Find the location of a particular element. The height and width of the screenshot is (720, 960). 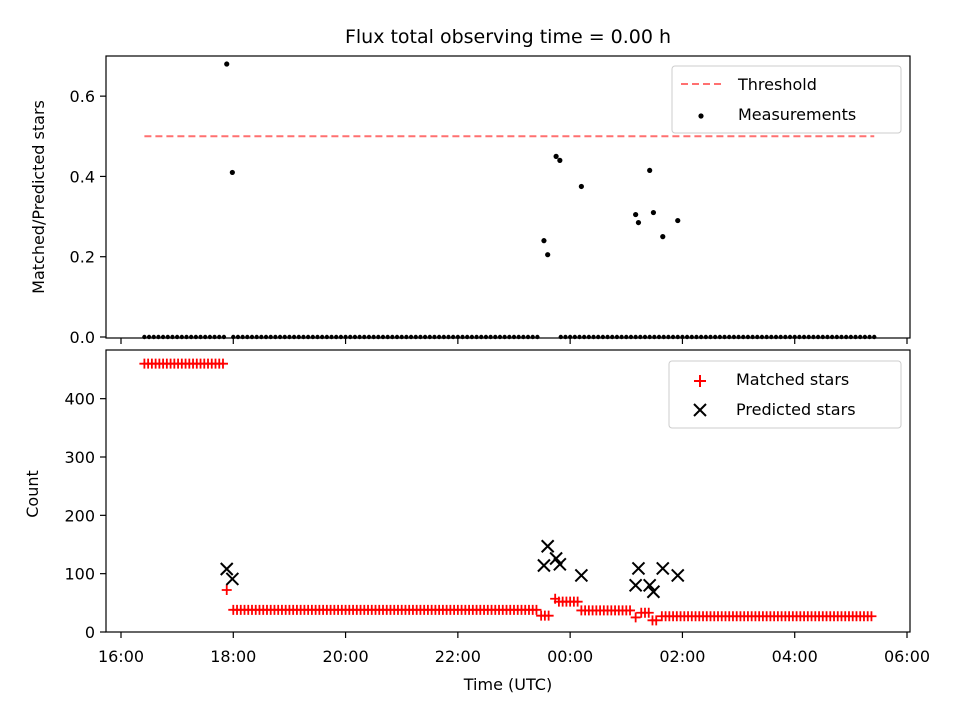

top-legend: Threshold Measurements is located at coordinates (786, 99).